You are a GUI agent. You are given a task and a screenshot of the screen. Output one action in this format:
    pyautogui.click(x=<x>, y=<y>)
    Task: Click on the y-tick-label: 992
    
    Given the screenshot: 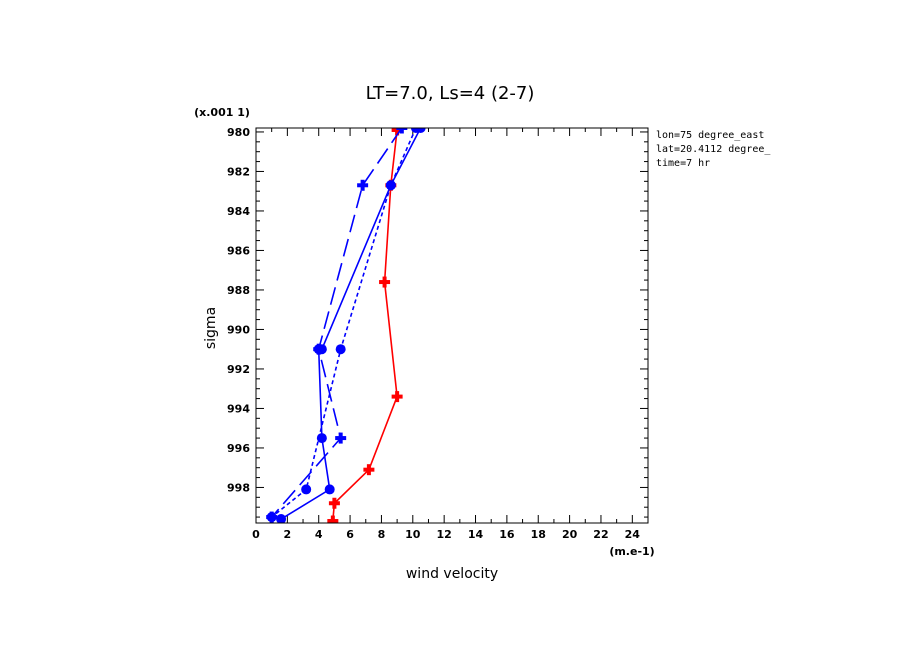 What is the action you would take?
    pyautogui.click(x=238, y=369)
    